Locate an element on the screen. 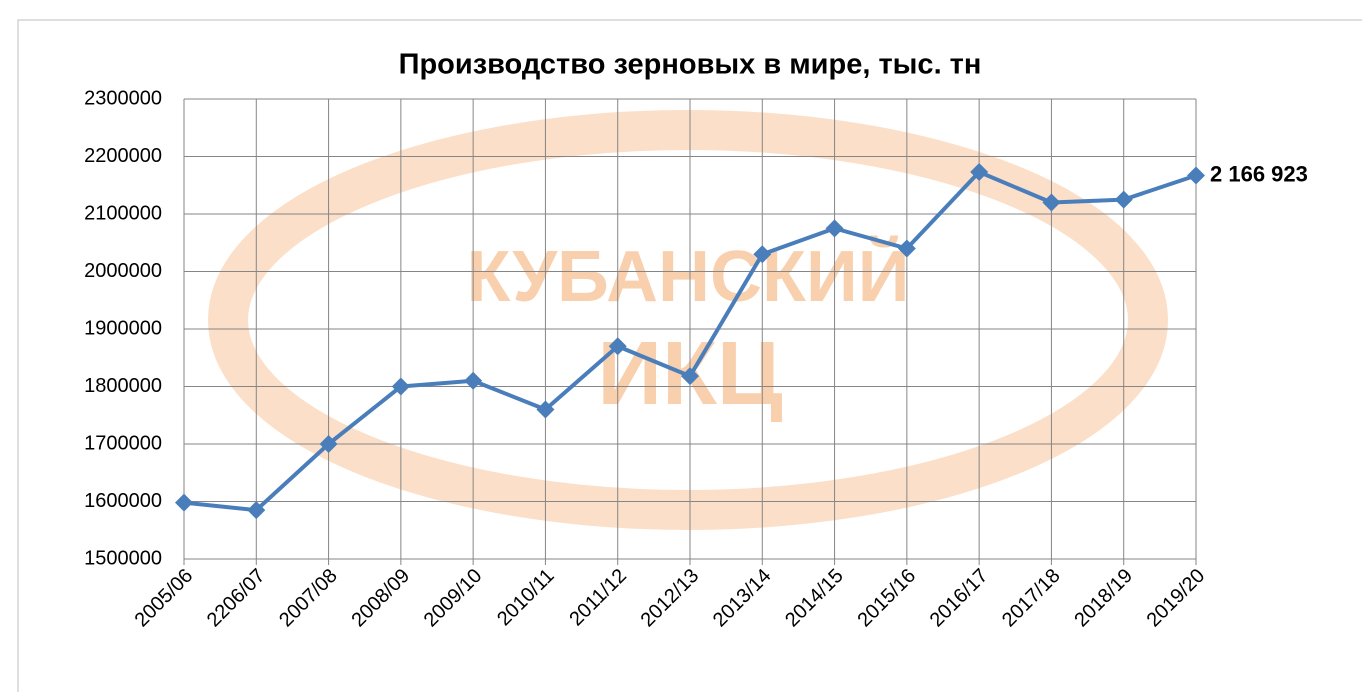  y-tick-label: 2300000 is located at coordinates (123, 98).